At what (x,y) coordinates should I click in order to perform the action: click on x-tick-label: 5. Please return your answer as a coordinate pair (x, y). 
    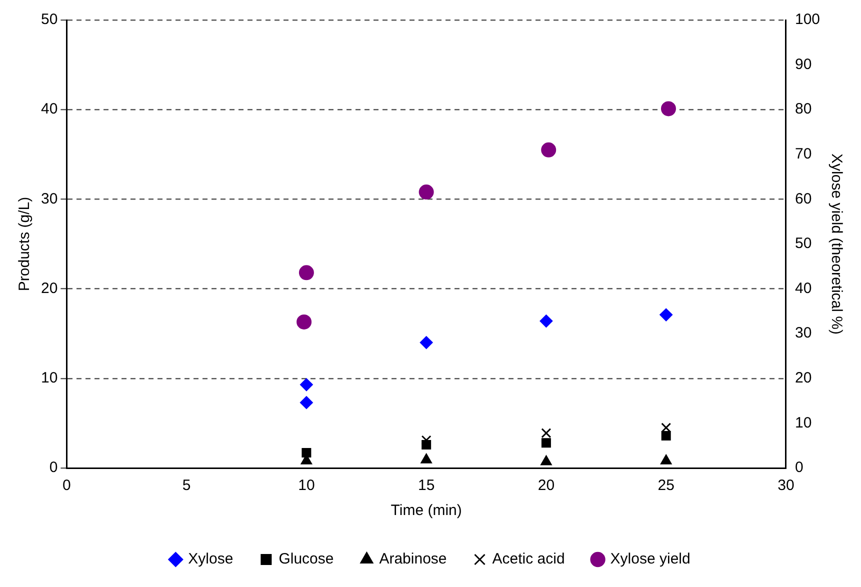
    Looking at the image, I should click on (186, 485).